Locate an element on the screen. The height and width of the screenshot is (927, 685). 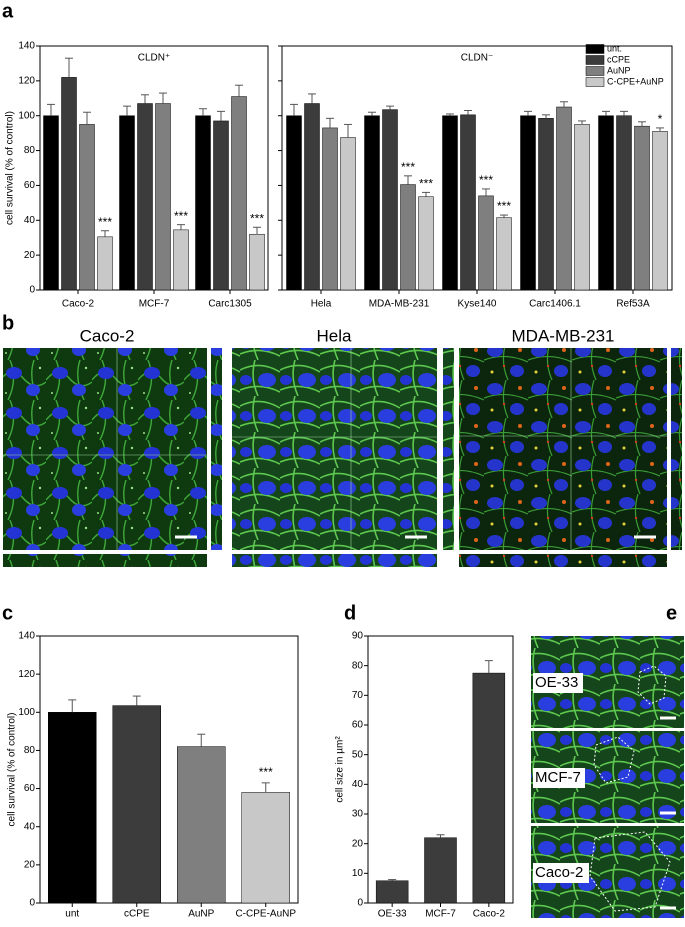
axes-frame is located at coordinates (169, 769).